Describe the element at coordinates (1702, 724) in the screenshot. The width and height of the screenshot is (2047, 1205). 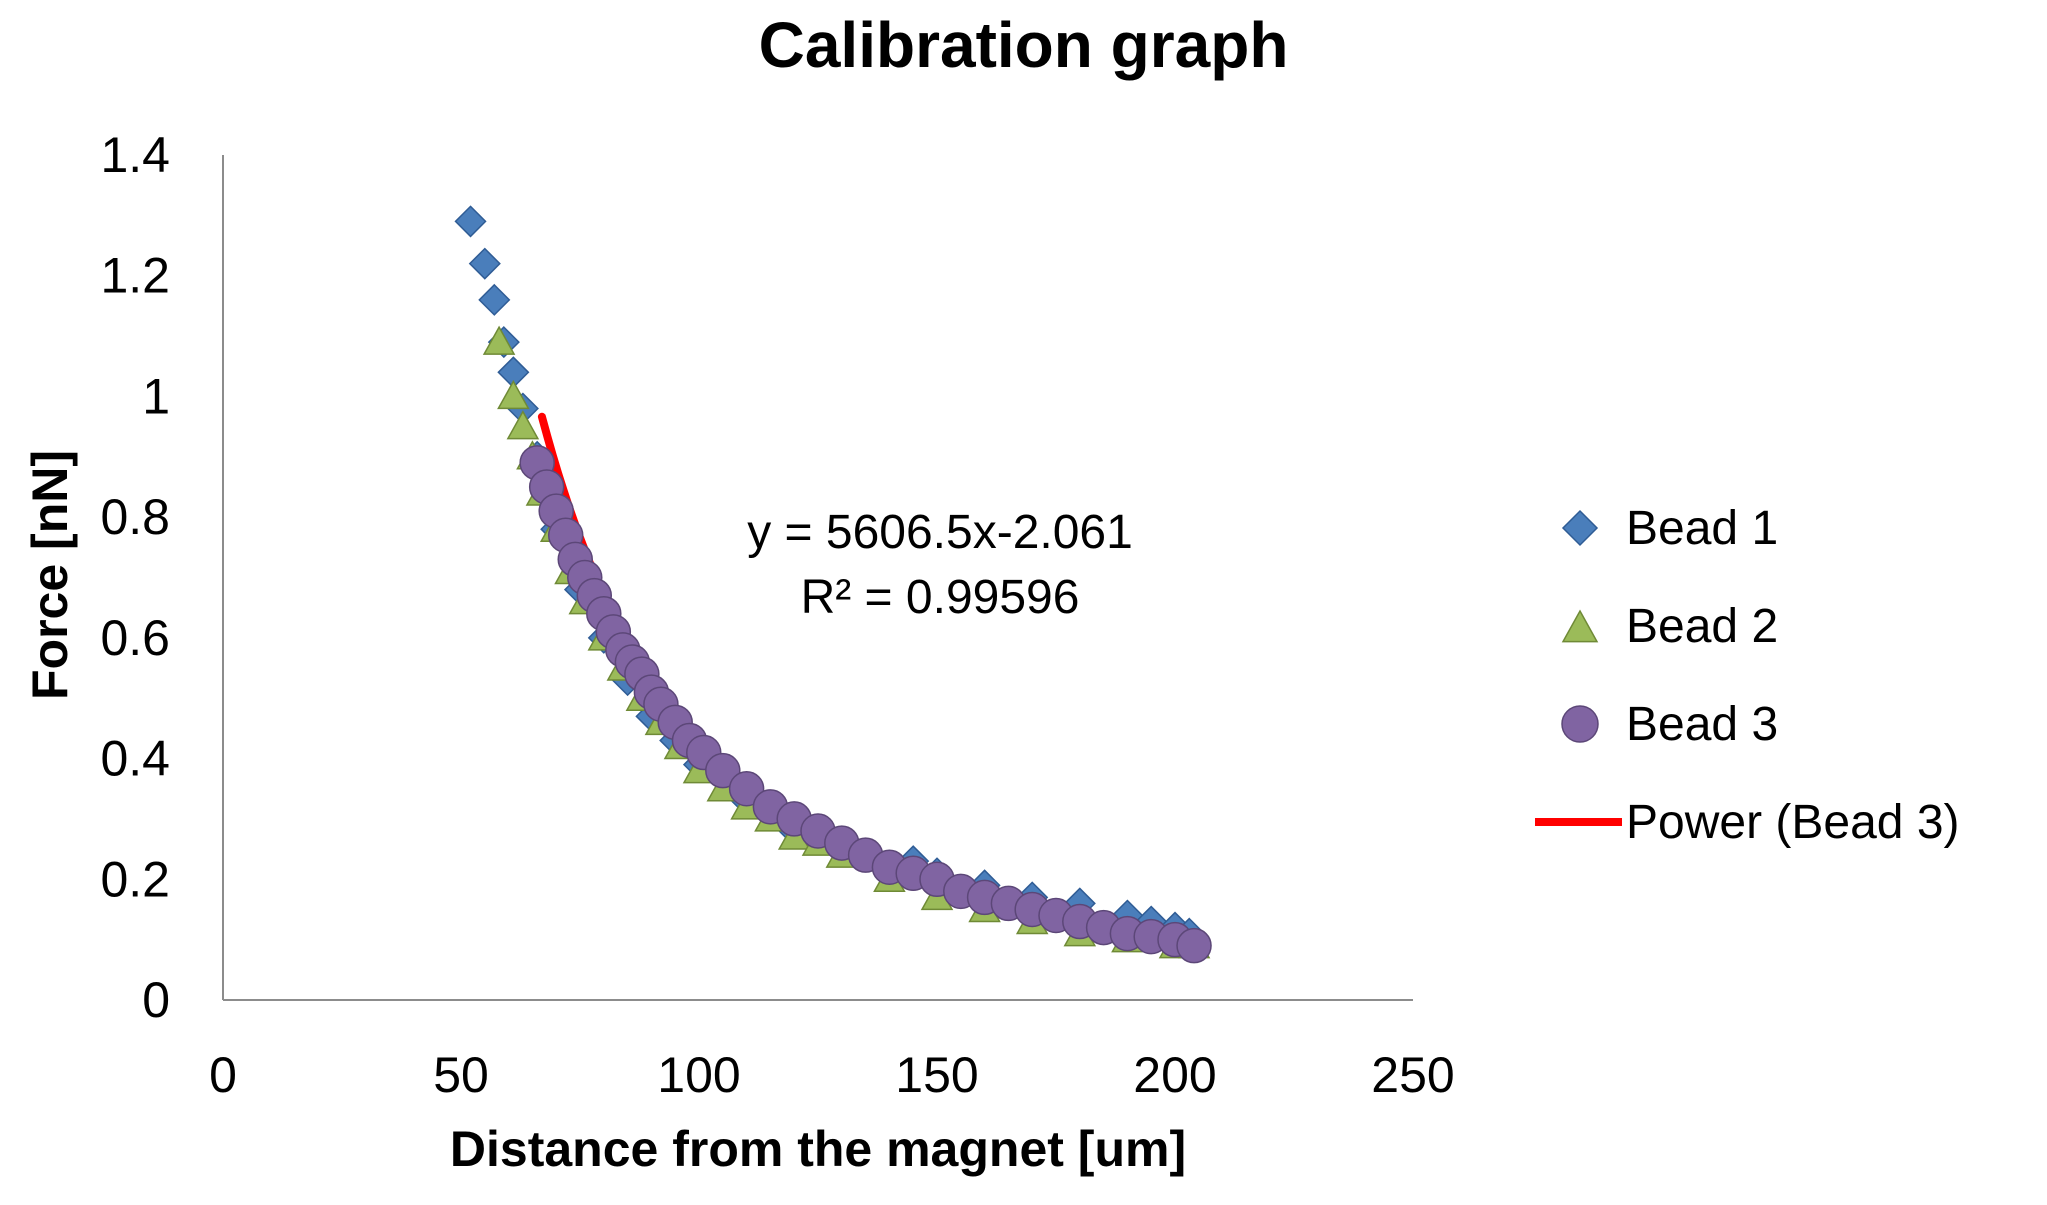
I see `legend-label-bead-3: Bead 3` at that location.